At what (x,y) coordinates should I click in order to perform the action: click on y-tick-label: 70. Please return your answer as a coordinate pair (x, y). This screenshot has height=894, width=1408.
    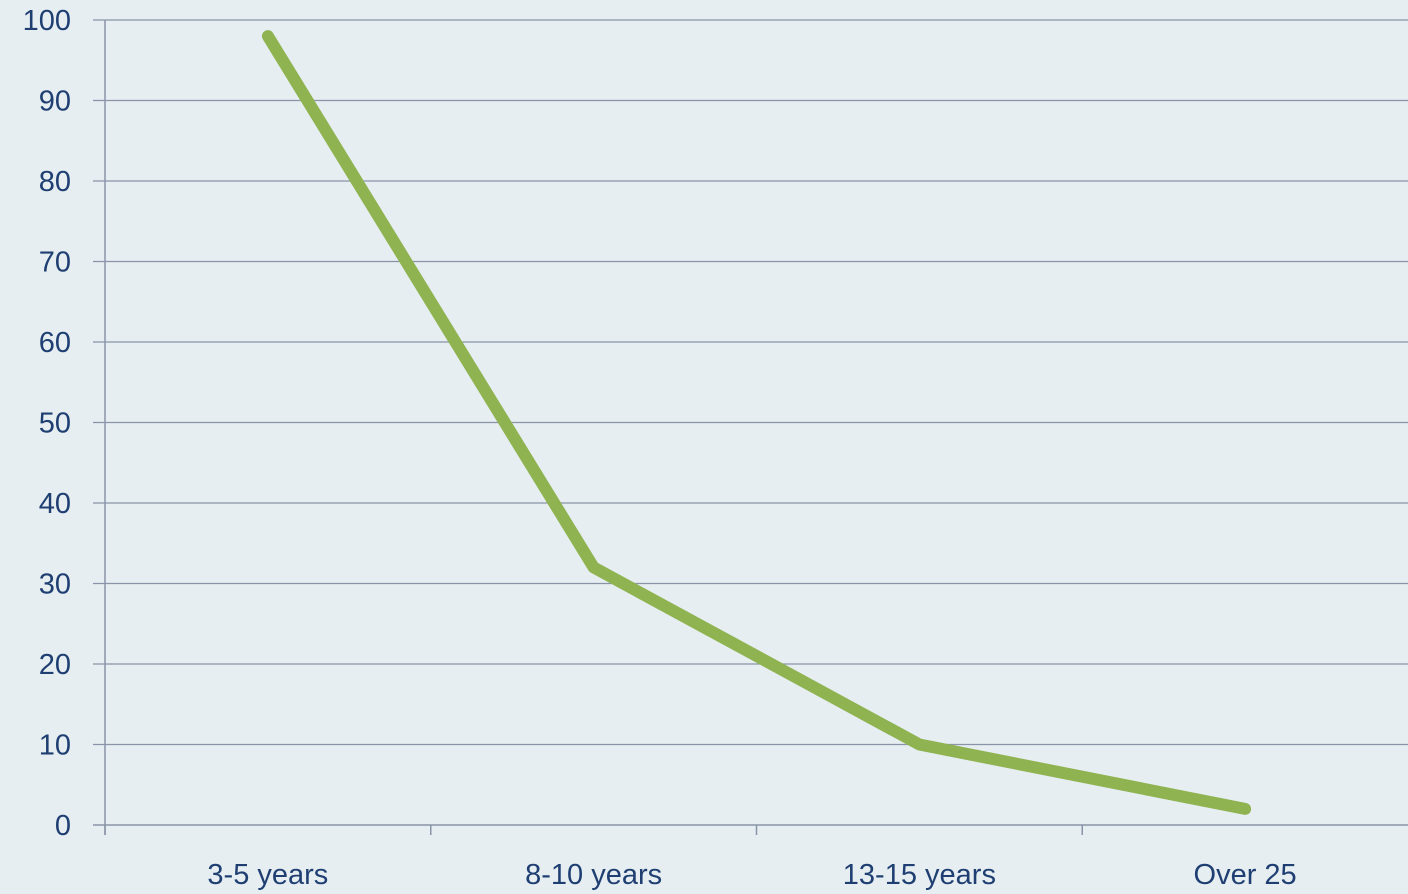
    Looking at the image, I should click on (55, 263).